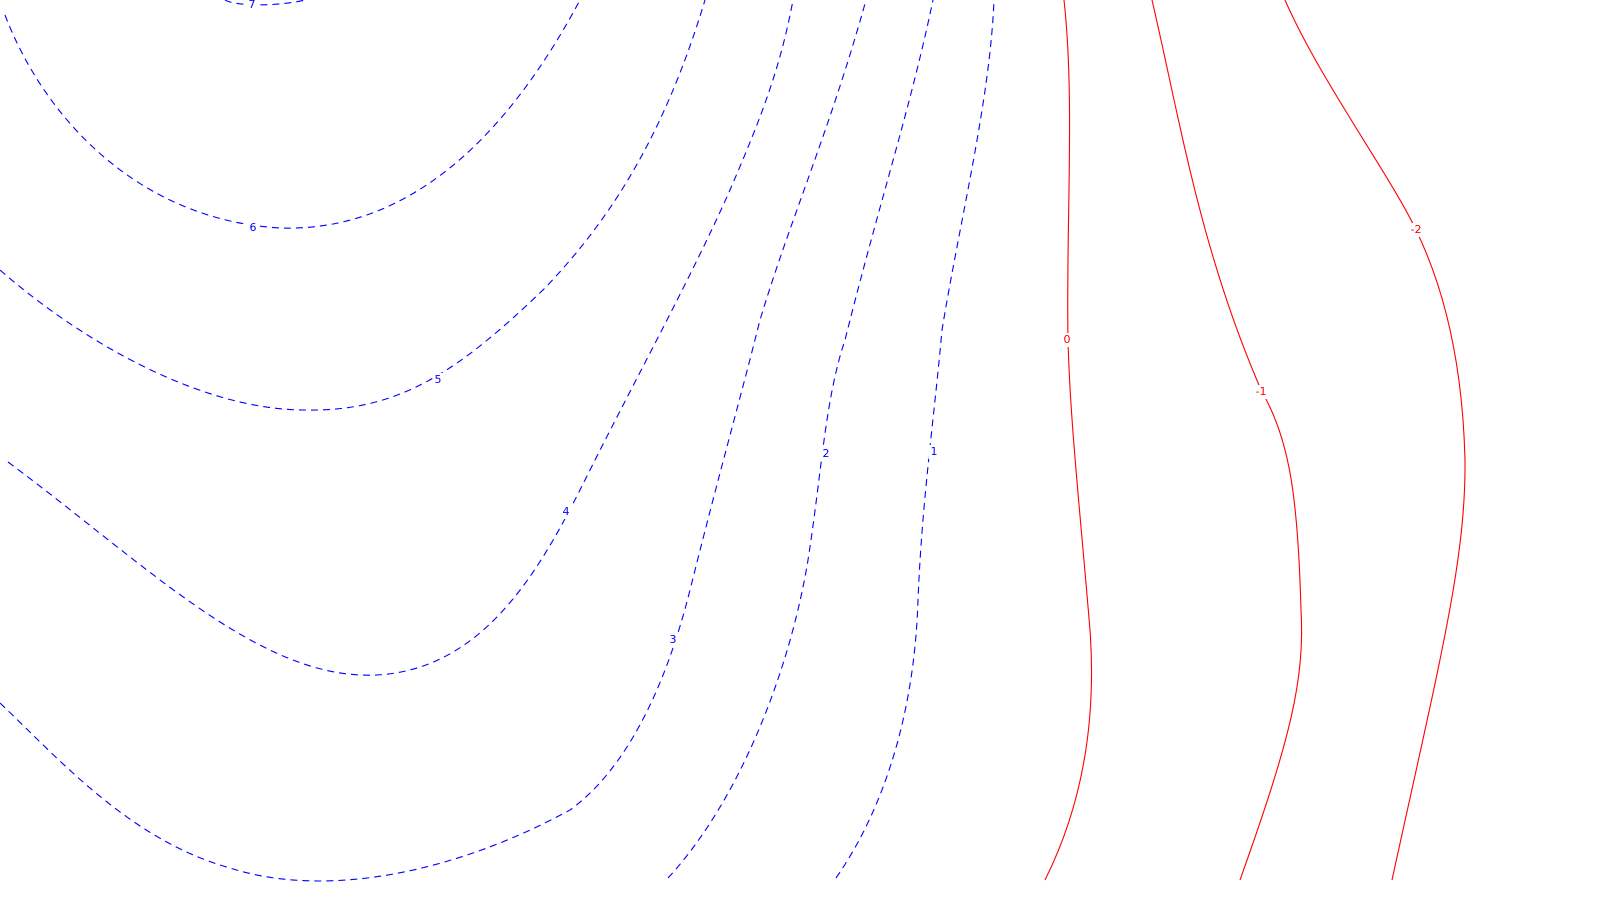 The height and width of the screenshot is (900, 1600). I want to click on contour-label-6: 6, so click(253, 227).